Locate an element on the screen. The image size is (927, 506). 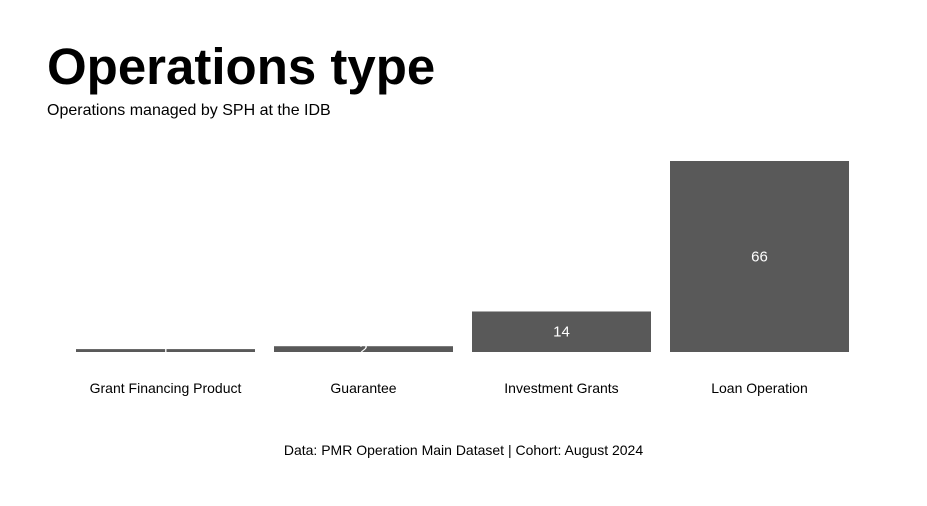
x-tick-label: Loan Operation is located at coordinates (759, 388).